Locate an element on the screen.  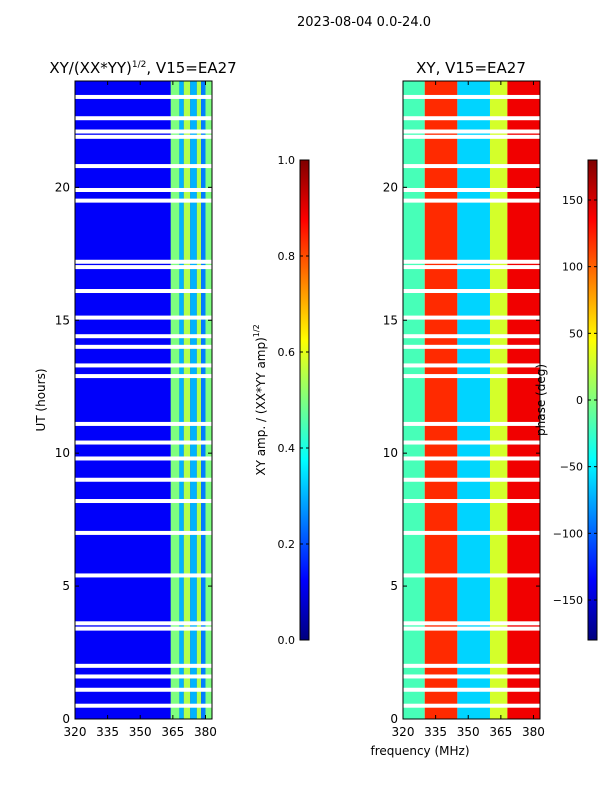
y-tick-label: 5 is located at coordinates (66, 586).